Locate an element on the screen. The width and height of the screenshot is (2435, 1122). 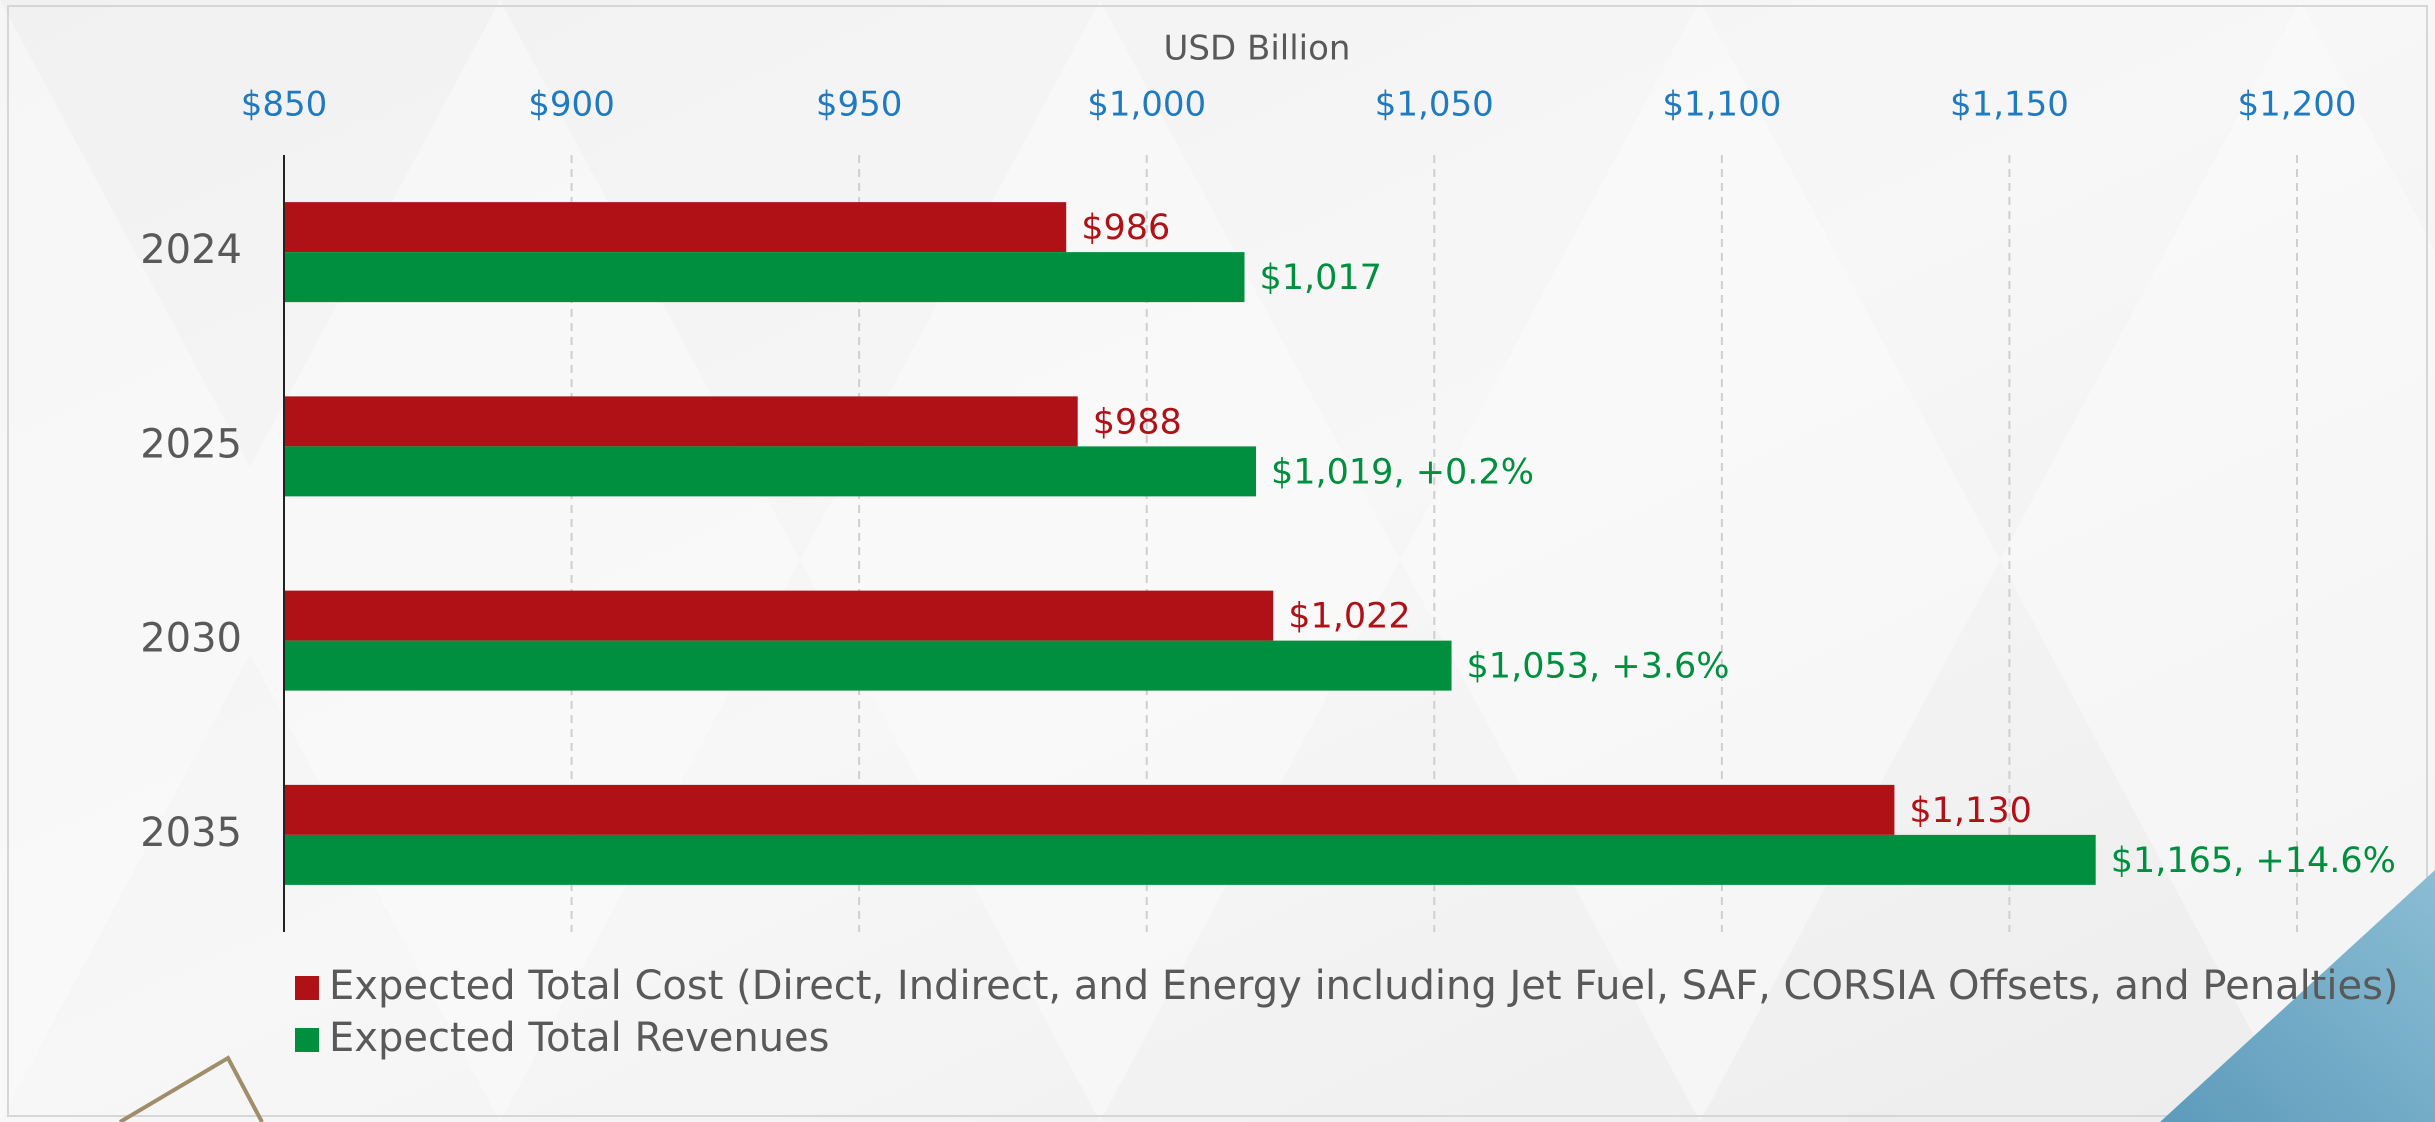
data-label: $1,019, +0.2% is located at coordinates (1402, 472).